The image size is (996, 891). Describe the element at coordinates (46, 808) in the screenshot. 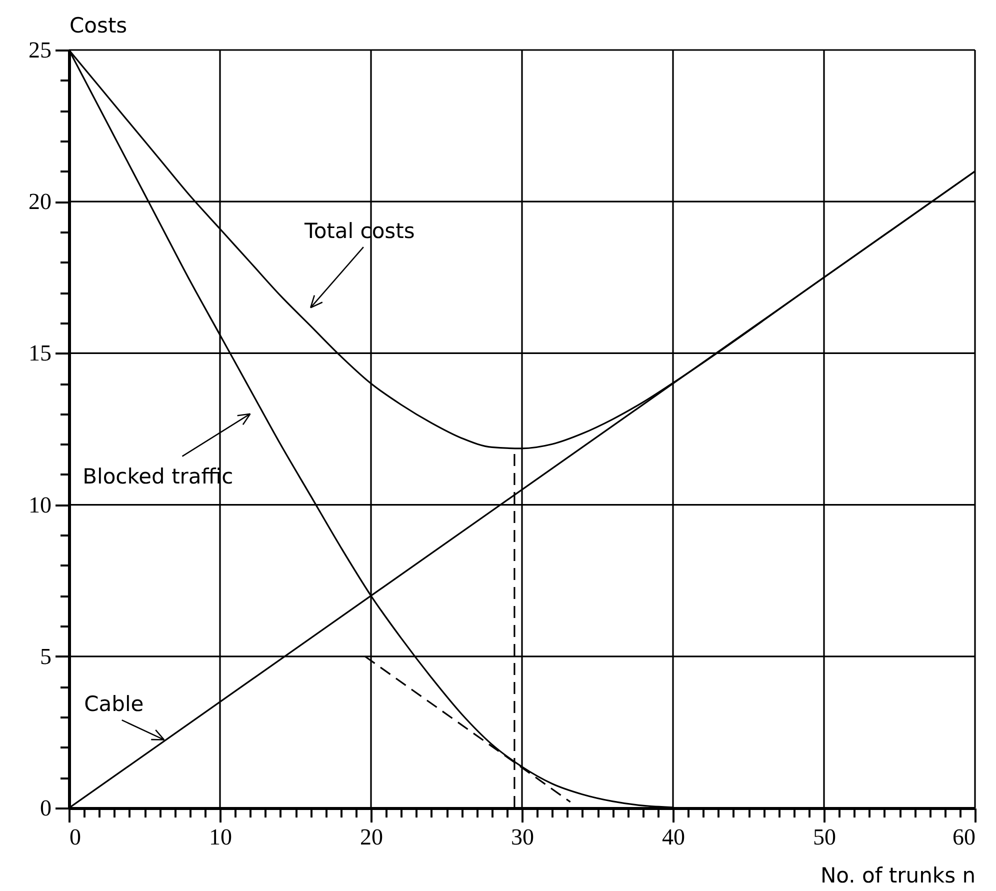

I see `y-tick-label: 0` at that location.